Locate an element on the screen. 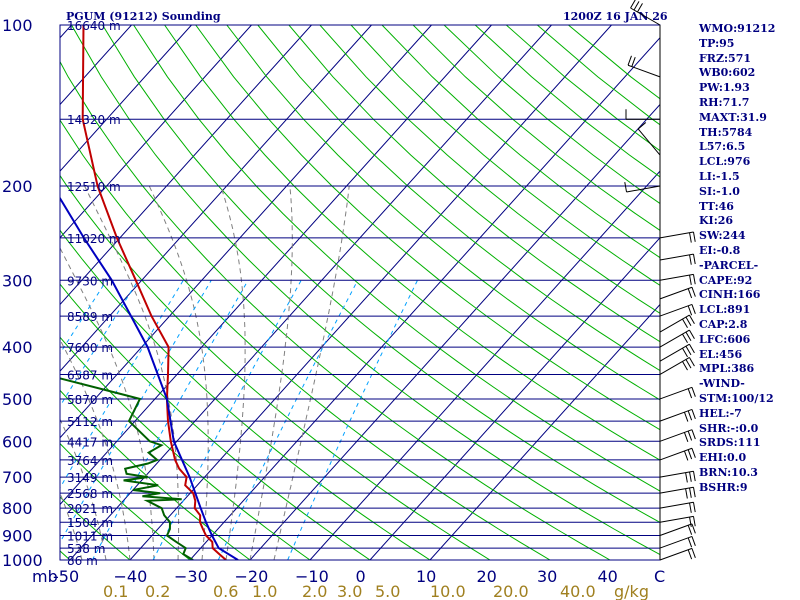 The image size is (800, 600). height-label: 1504 m is located at coordinates (90, 523).